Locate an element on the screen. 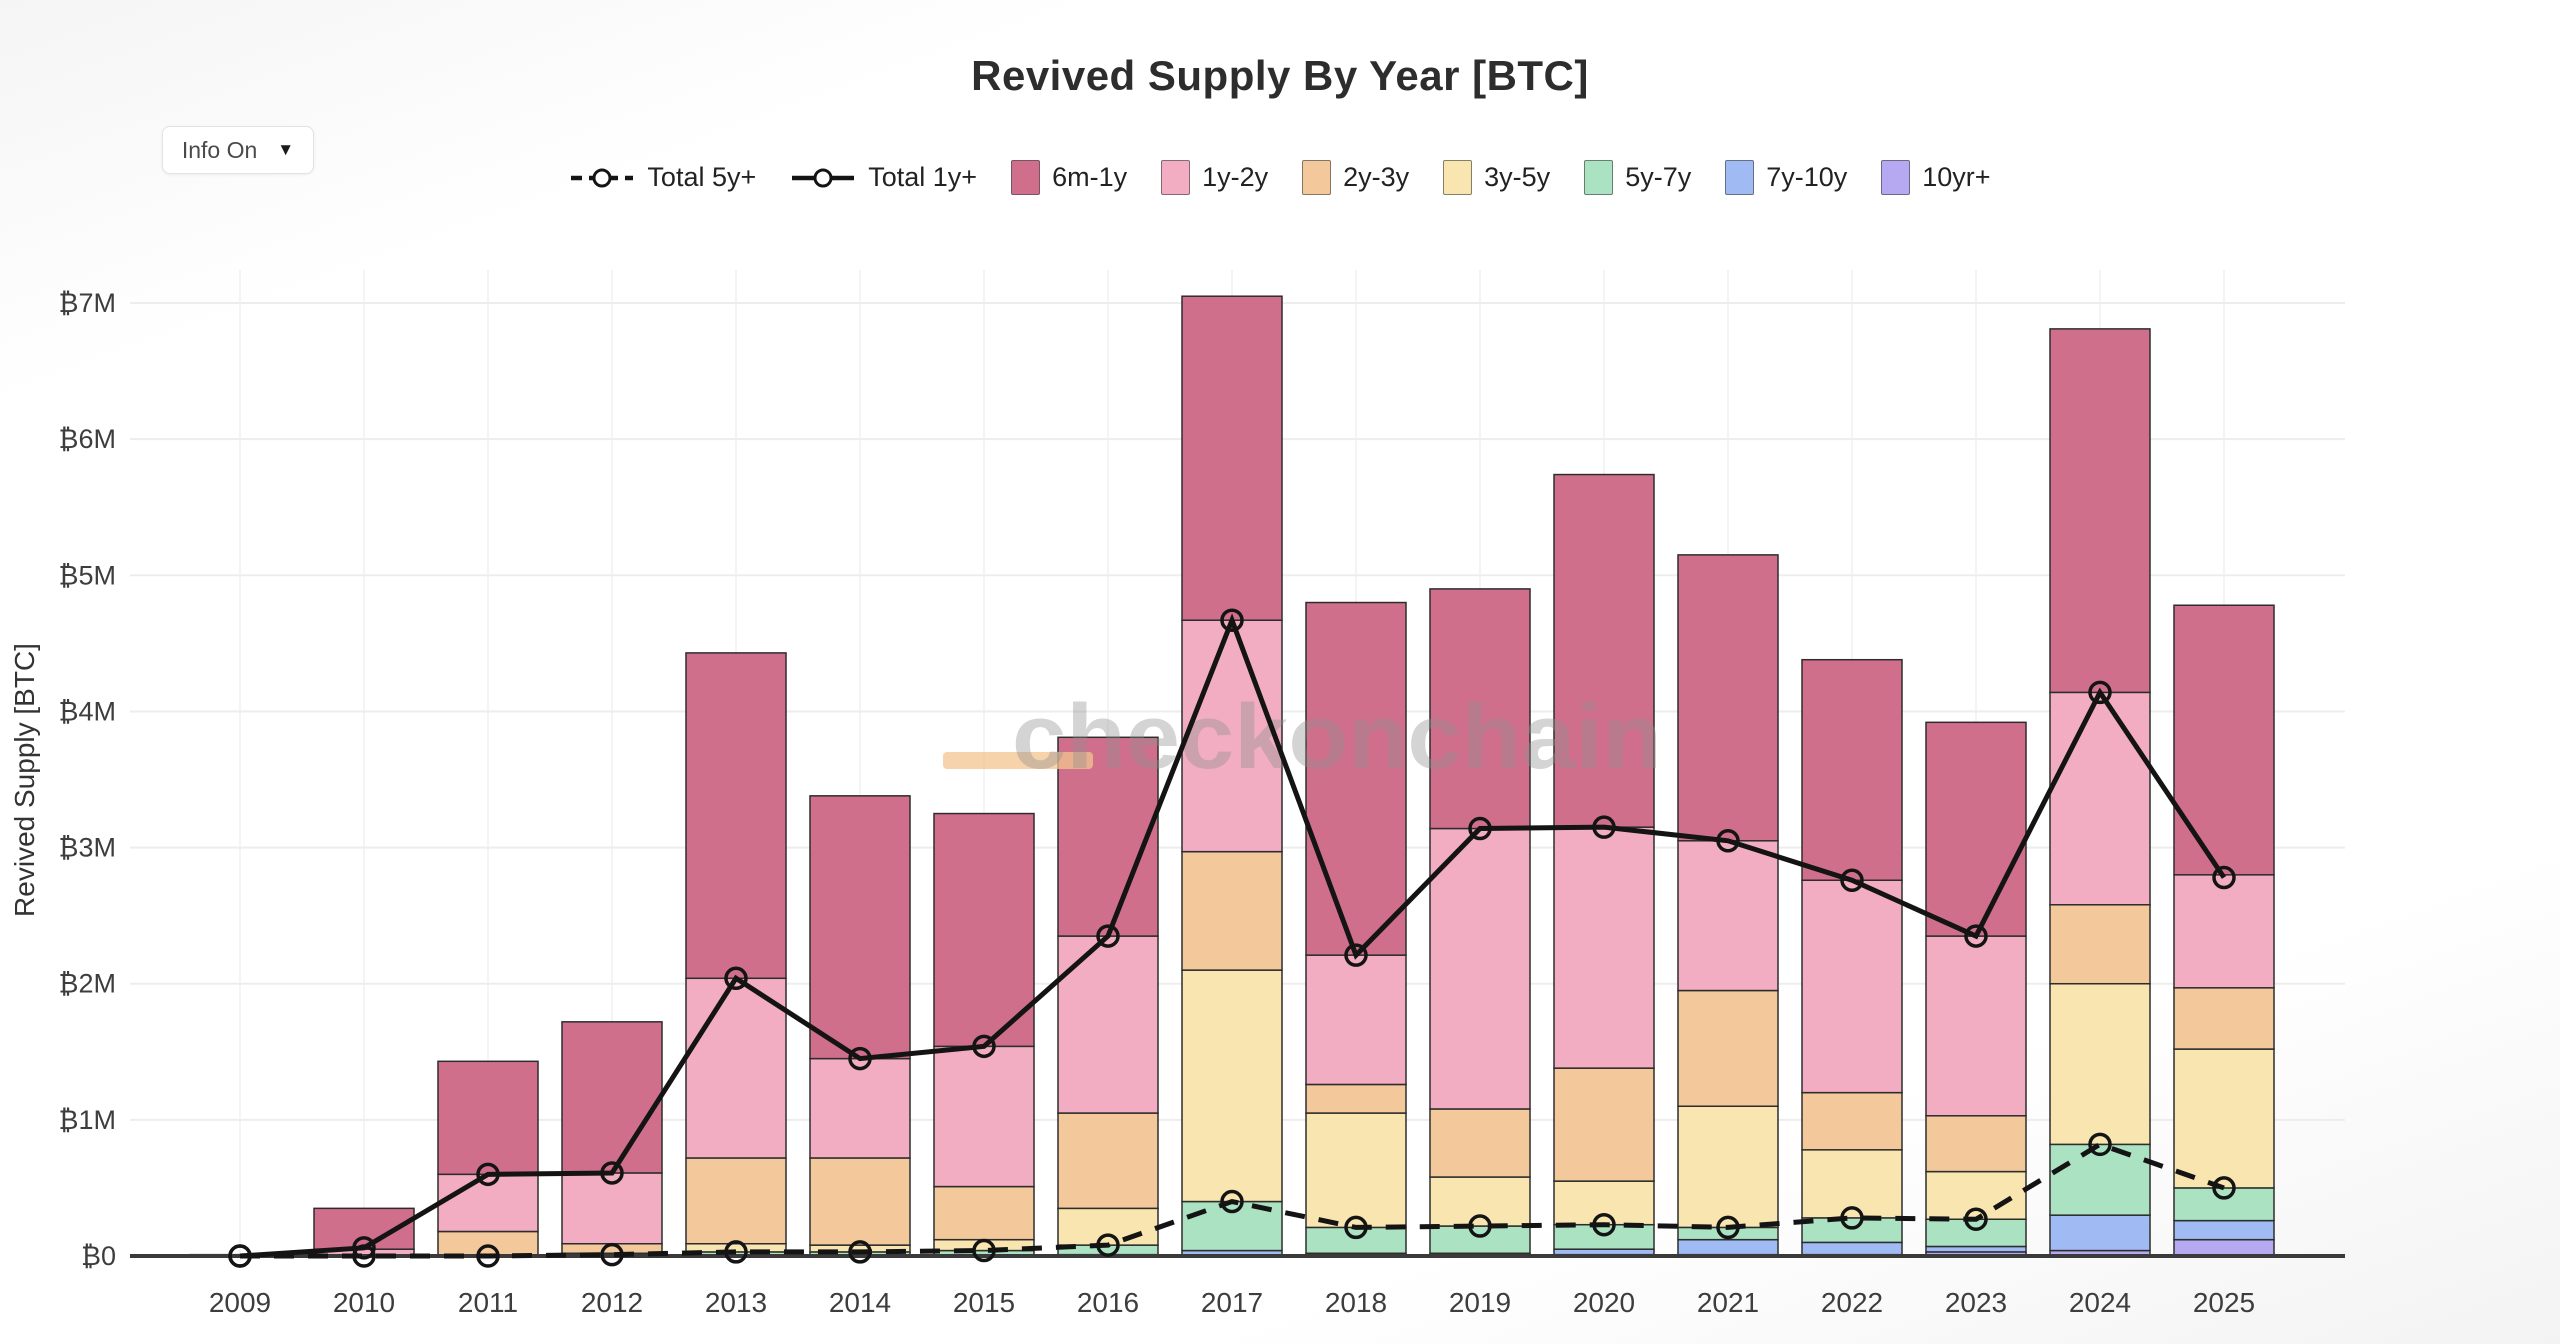 Image resolution: width=2560 pixels, height=1344 pixels. legend-item-3y-5y: 3y-5y is located at coordinates (1496, 177).